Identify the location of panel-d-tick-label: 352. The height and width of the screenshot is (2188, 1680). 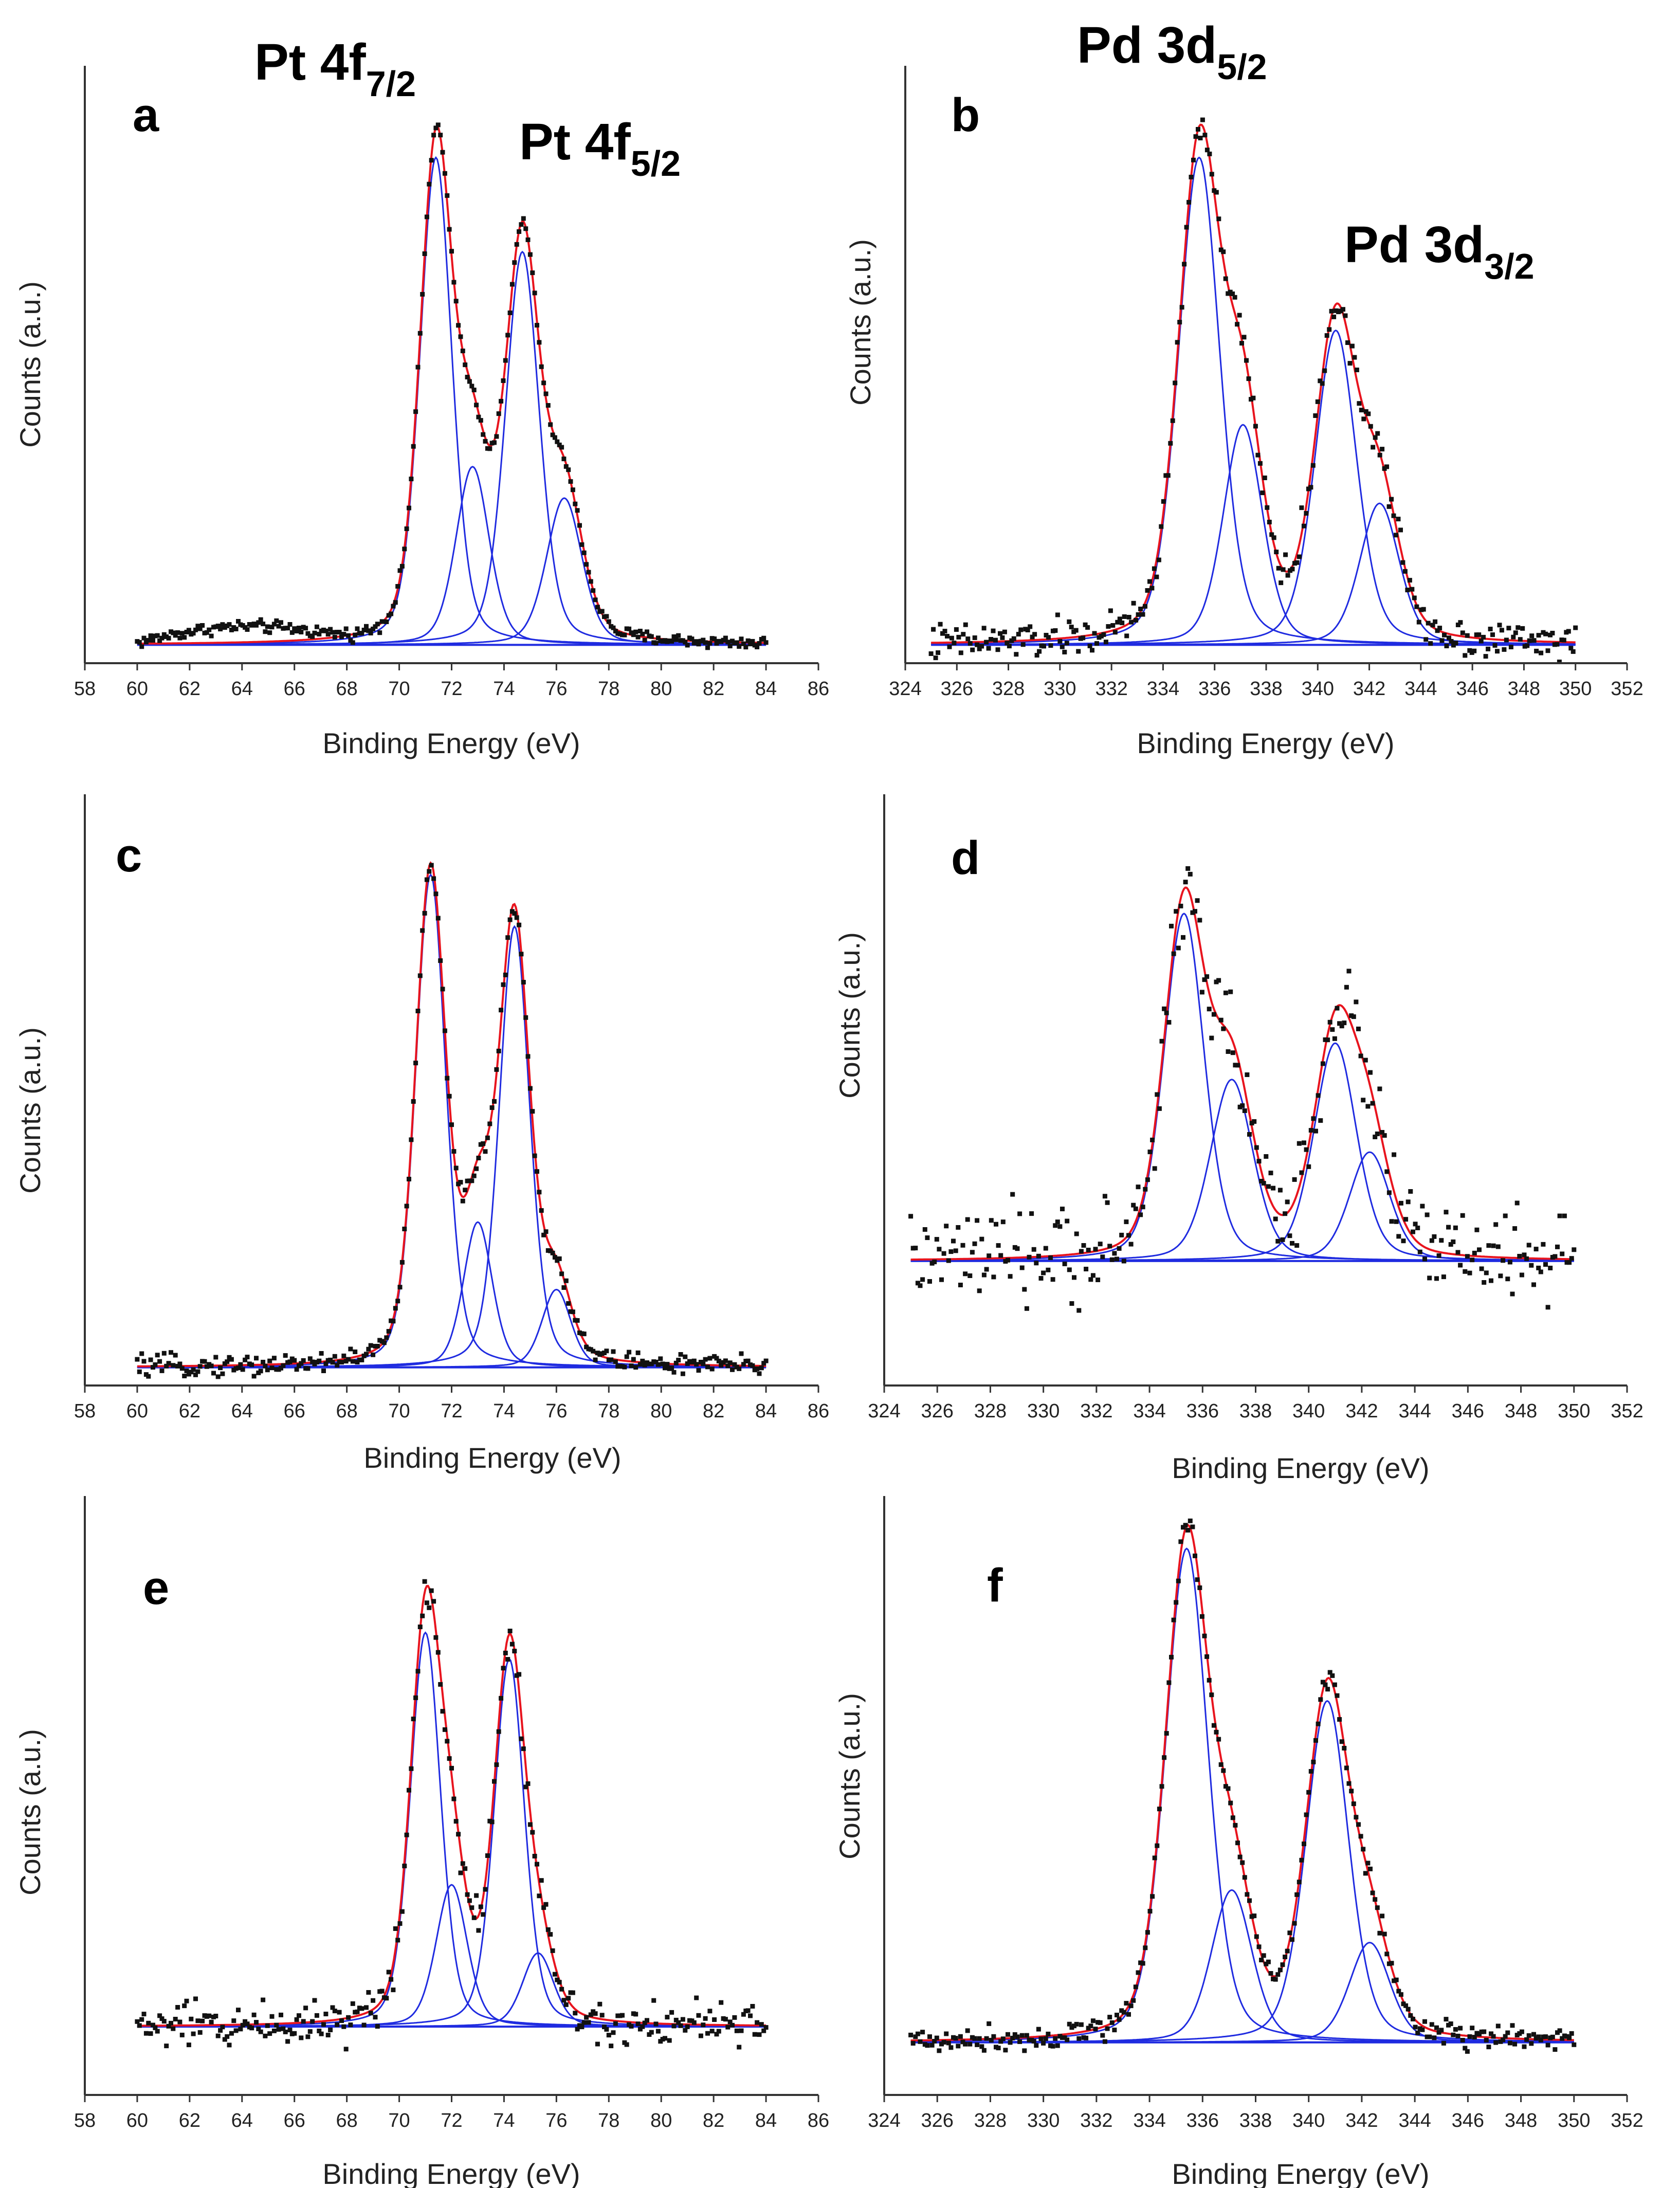
(1627, 1411).